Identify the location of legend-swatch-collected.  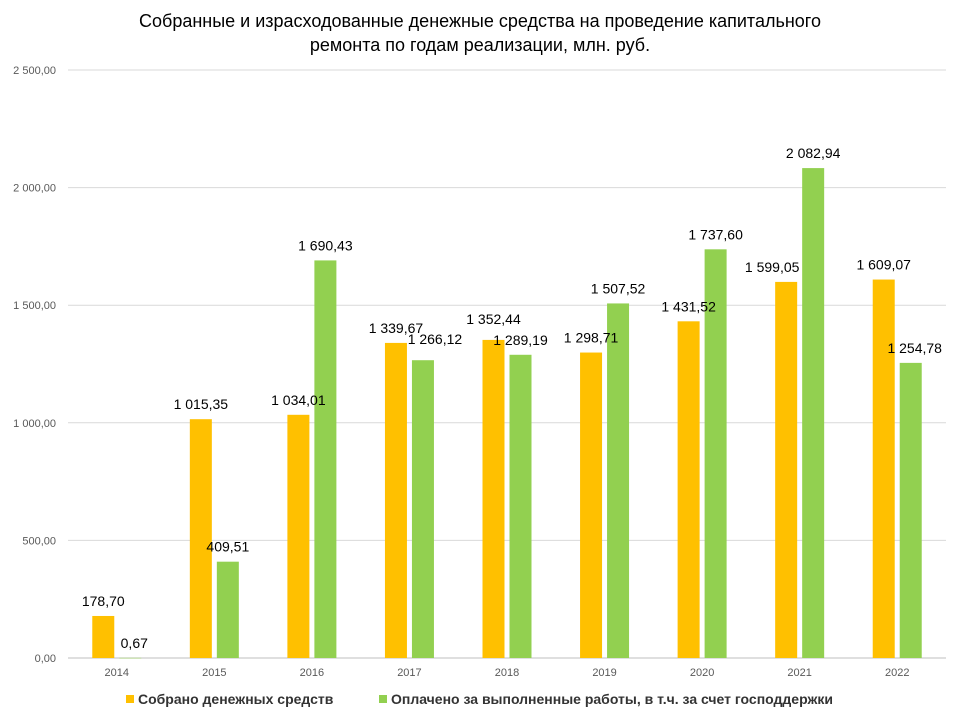
(130, 699).